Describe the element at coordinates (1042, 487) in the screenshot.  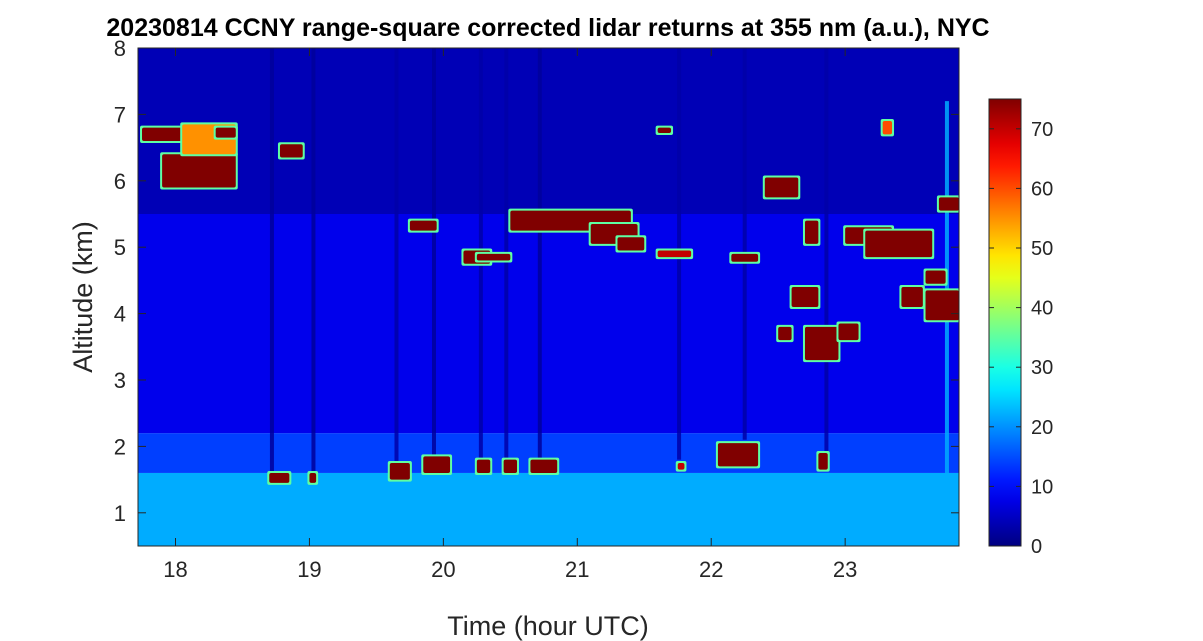
I see `colorbar-tick-label: 10` at that location.